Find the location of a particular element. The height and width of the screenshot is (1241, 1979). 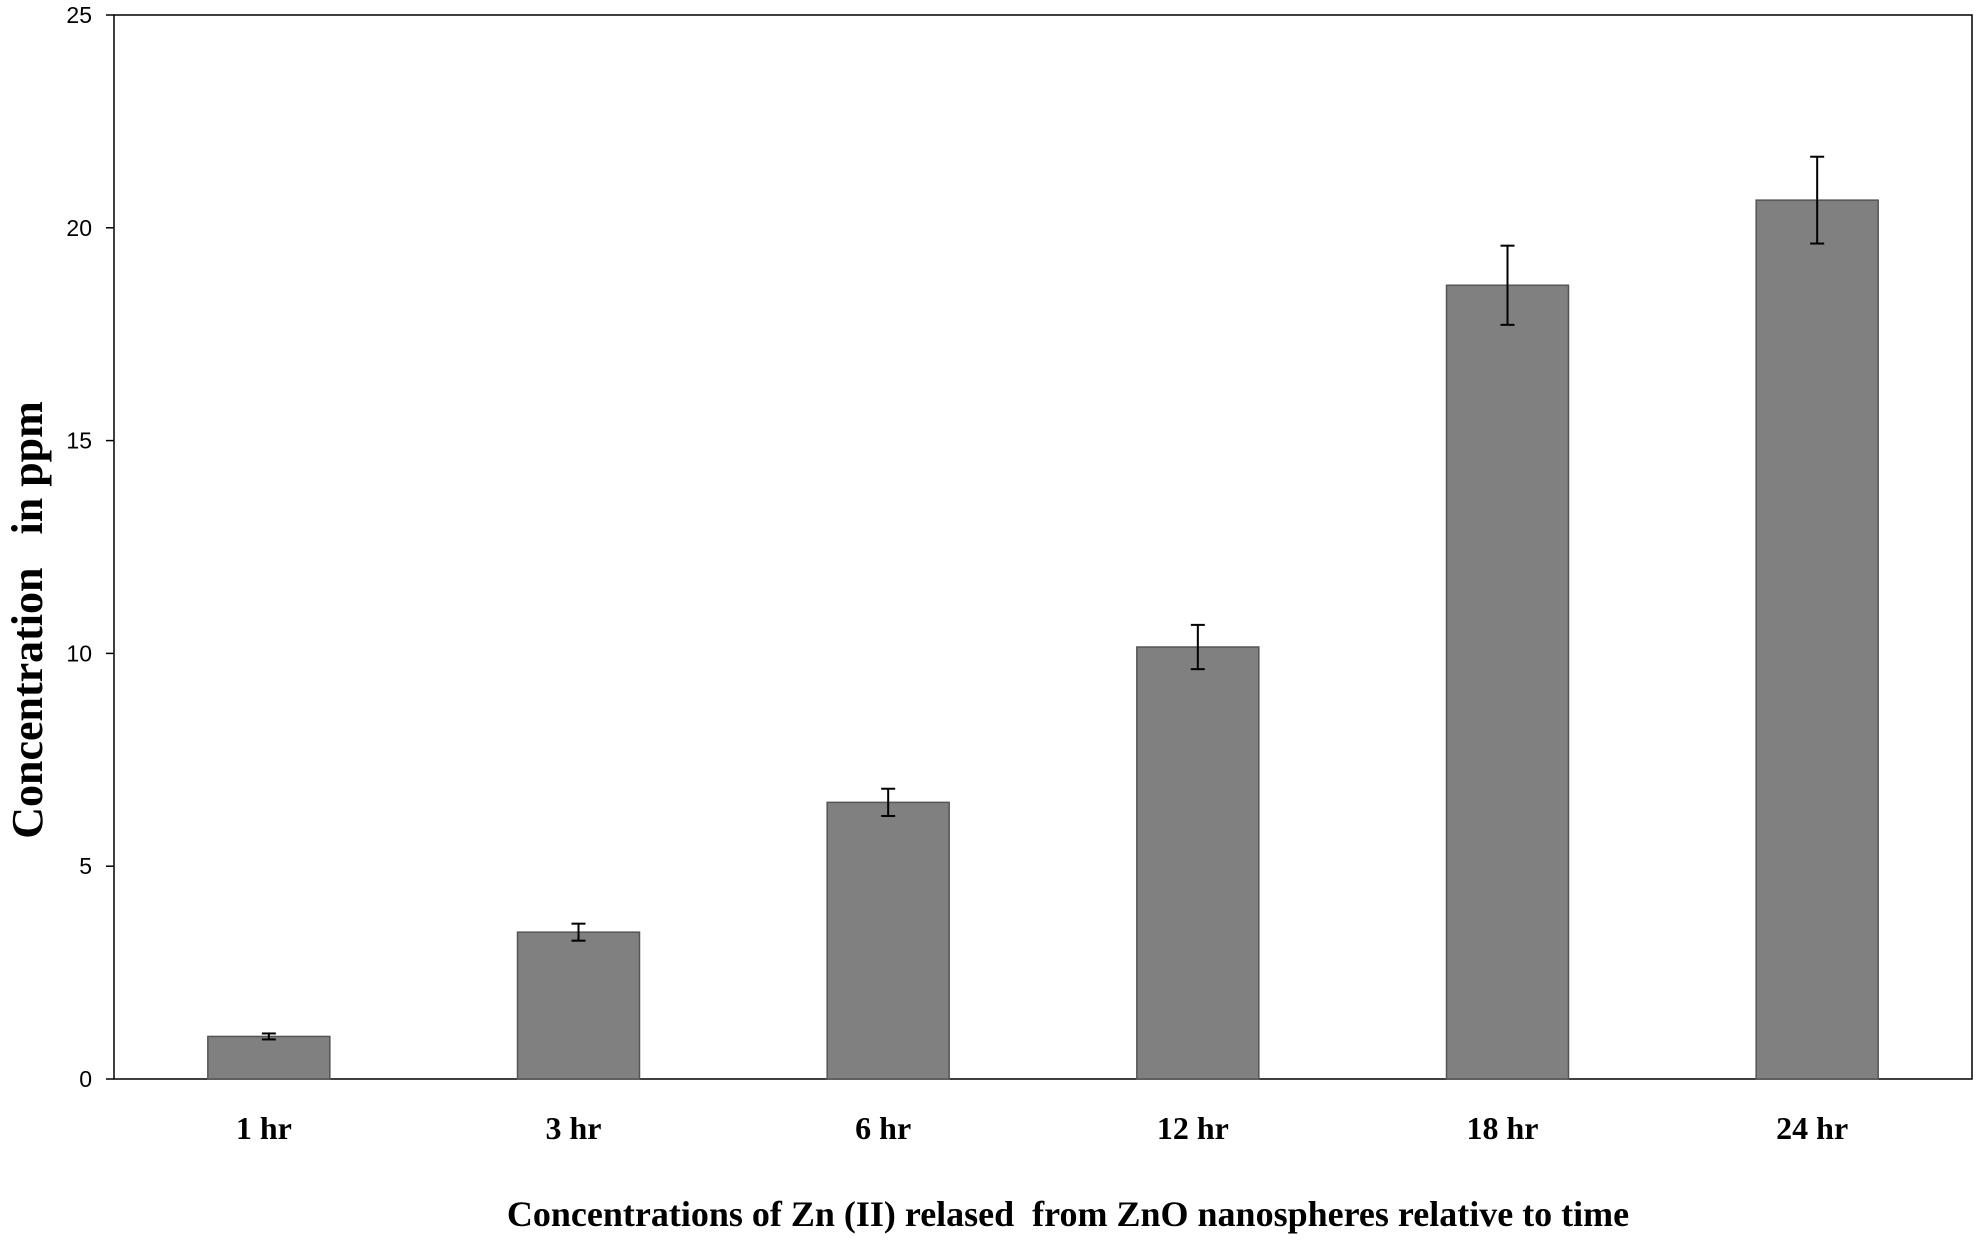

x-tick-label: 18 hr is located at coordinates (1503, 1128).